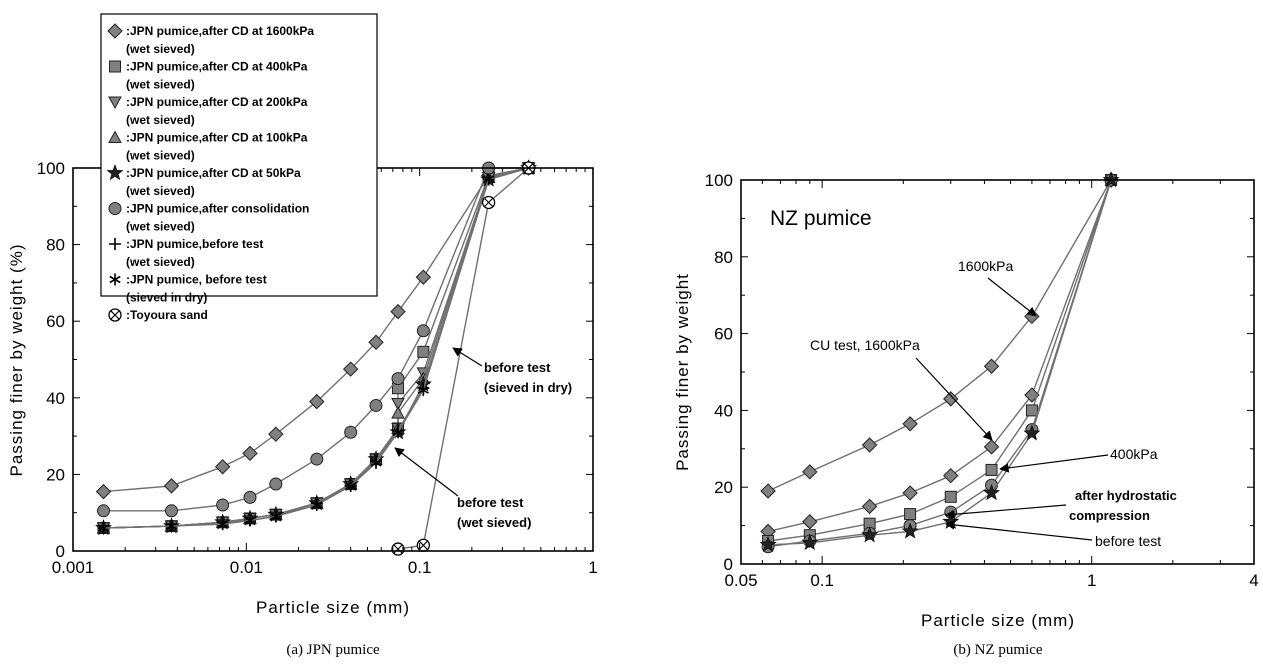 The height and width of the screenshot is (666, 1263). What do you see at coordinates (333, 607) in the screenshot?
I see `chart-a-xlabel: Particle size (mm)` at bounding box center [333, 607].